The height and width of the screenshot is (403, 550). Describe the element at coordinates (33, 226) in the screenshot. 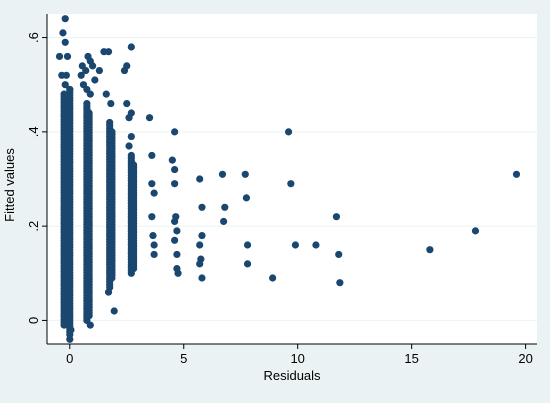

I see `y-tick-label: .2` at that location.